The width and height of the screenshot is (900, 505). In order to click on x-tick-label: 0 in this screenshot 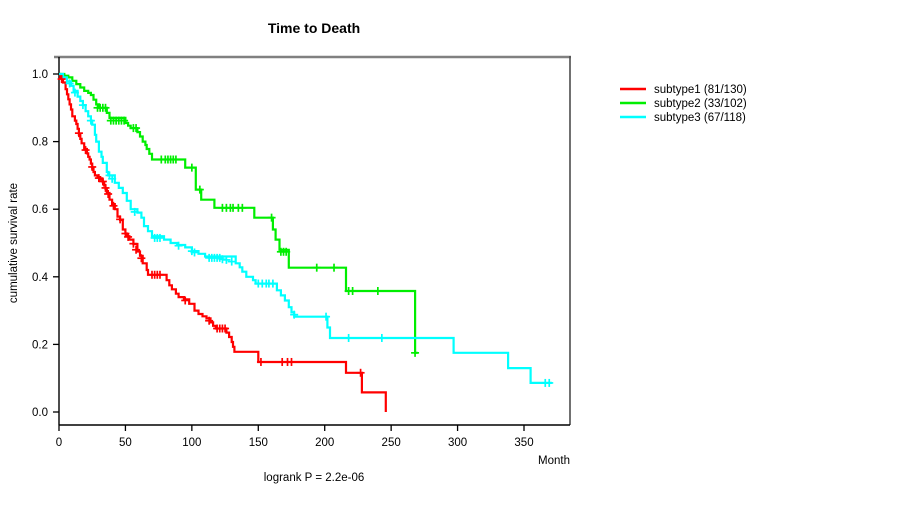, I will do `click(59, 443)`.